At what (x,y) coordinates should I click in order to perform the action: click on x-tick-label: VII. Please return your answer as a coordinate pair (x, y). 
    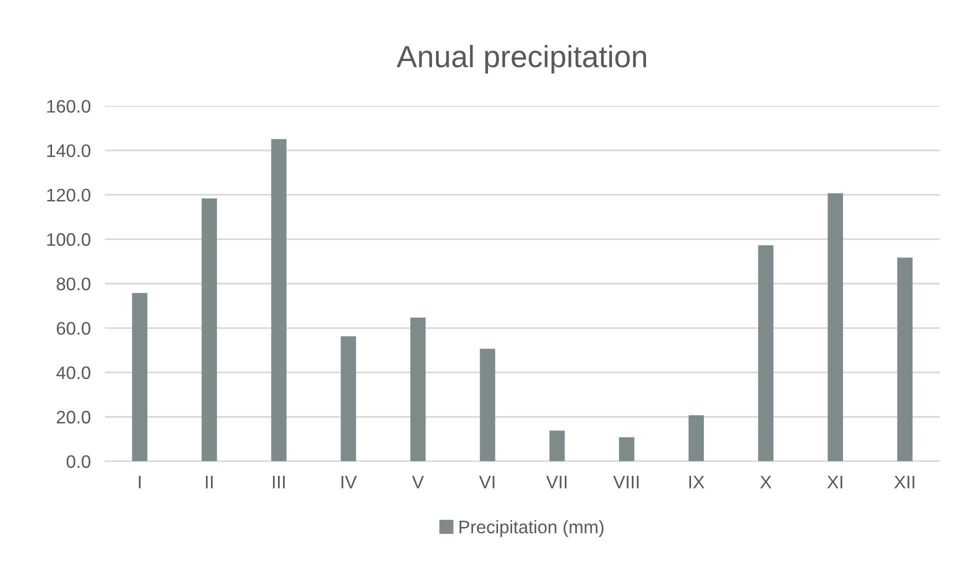
    Looking at the image, I should click on (556, 482).